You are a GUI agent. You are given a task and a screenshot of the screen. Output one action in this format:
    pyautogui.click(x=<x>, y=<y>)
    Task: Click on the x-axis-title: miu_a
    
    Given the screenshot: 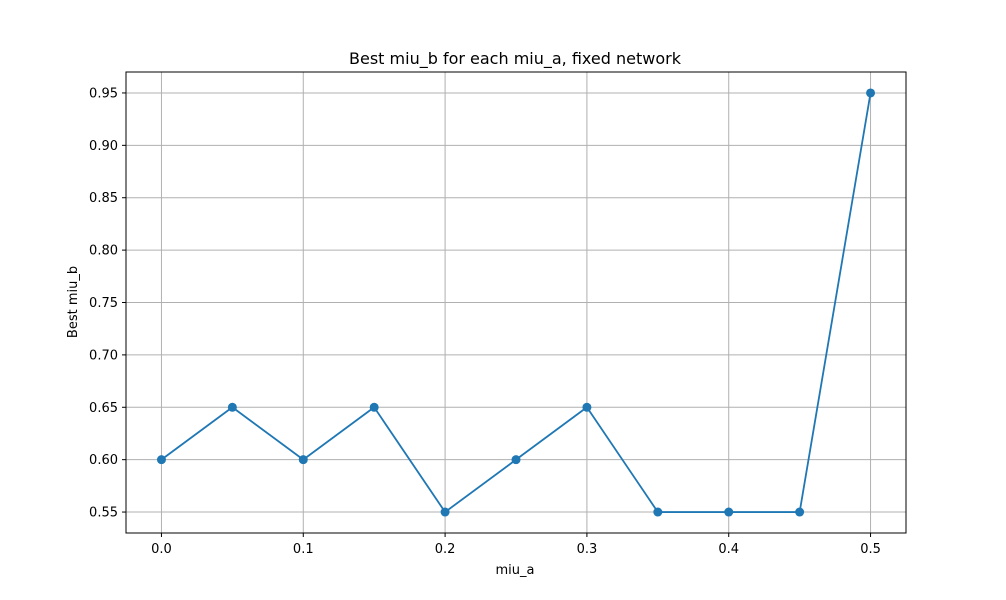 What is the action you would take?
    pyautogui.click(x=515, y=570)
    